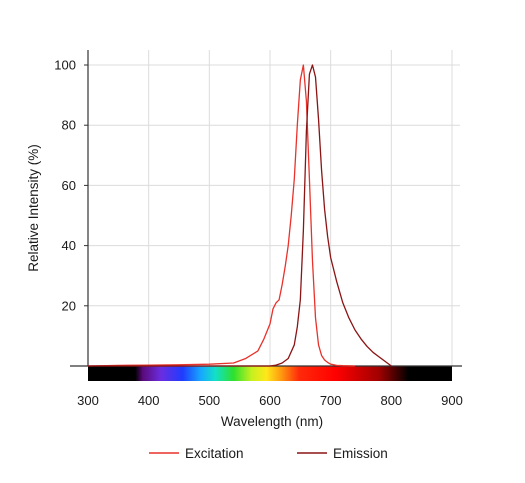  Describe the element at coordinates (65, 65) in the screenshot. I see `y-tick-label: 100` at that location.